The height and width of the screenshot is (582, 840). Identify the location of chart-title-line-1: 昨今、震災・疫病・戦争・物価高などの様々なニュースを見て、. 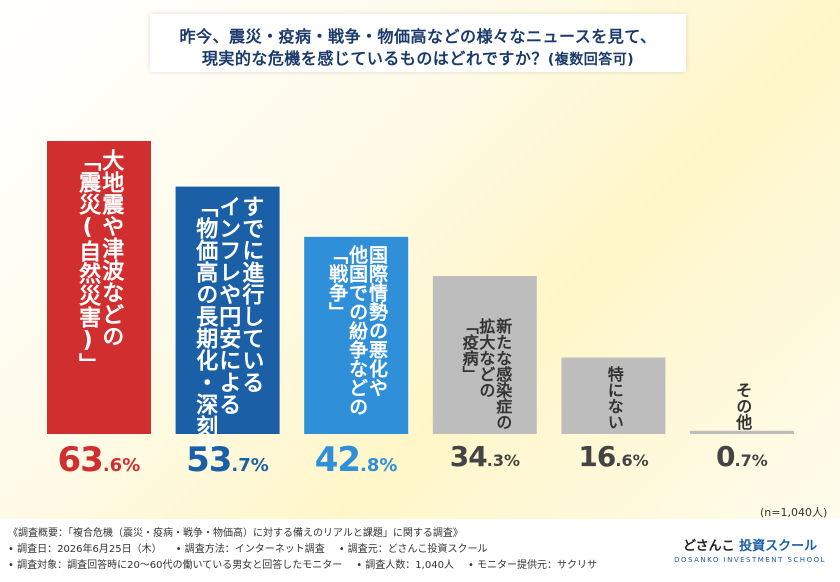
(418, 36).